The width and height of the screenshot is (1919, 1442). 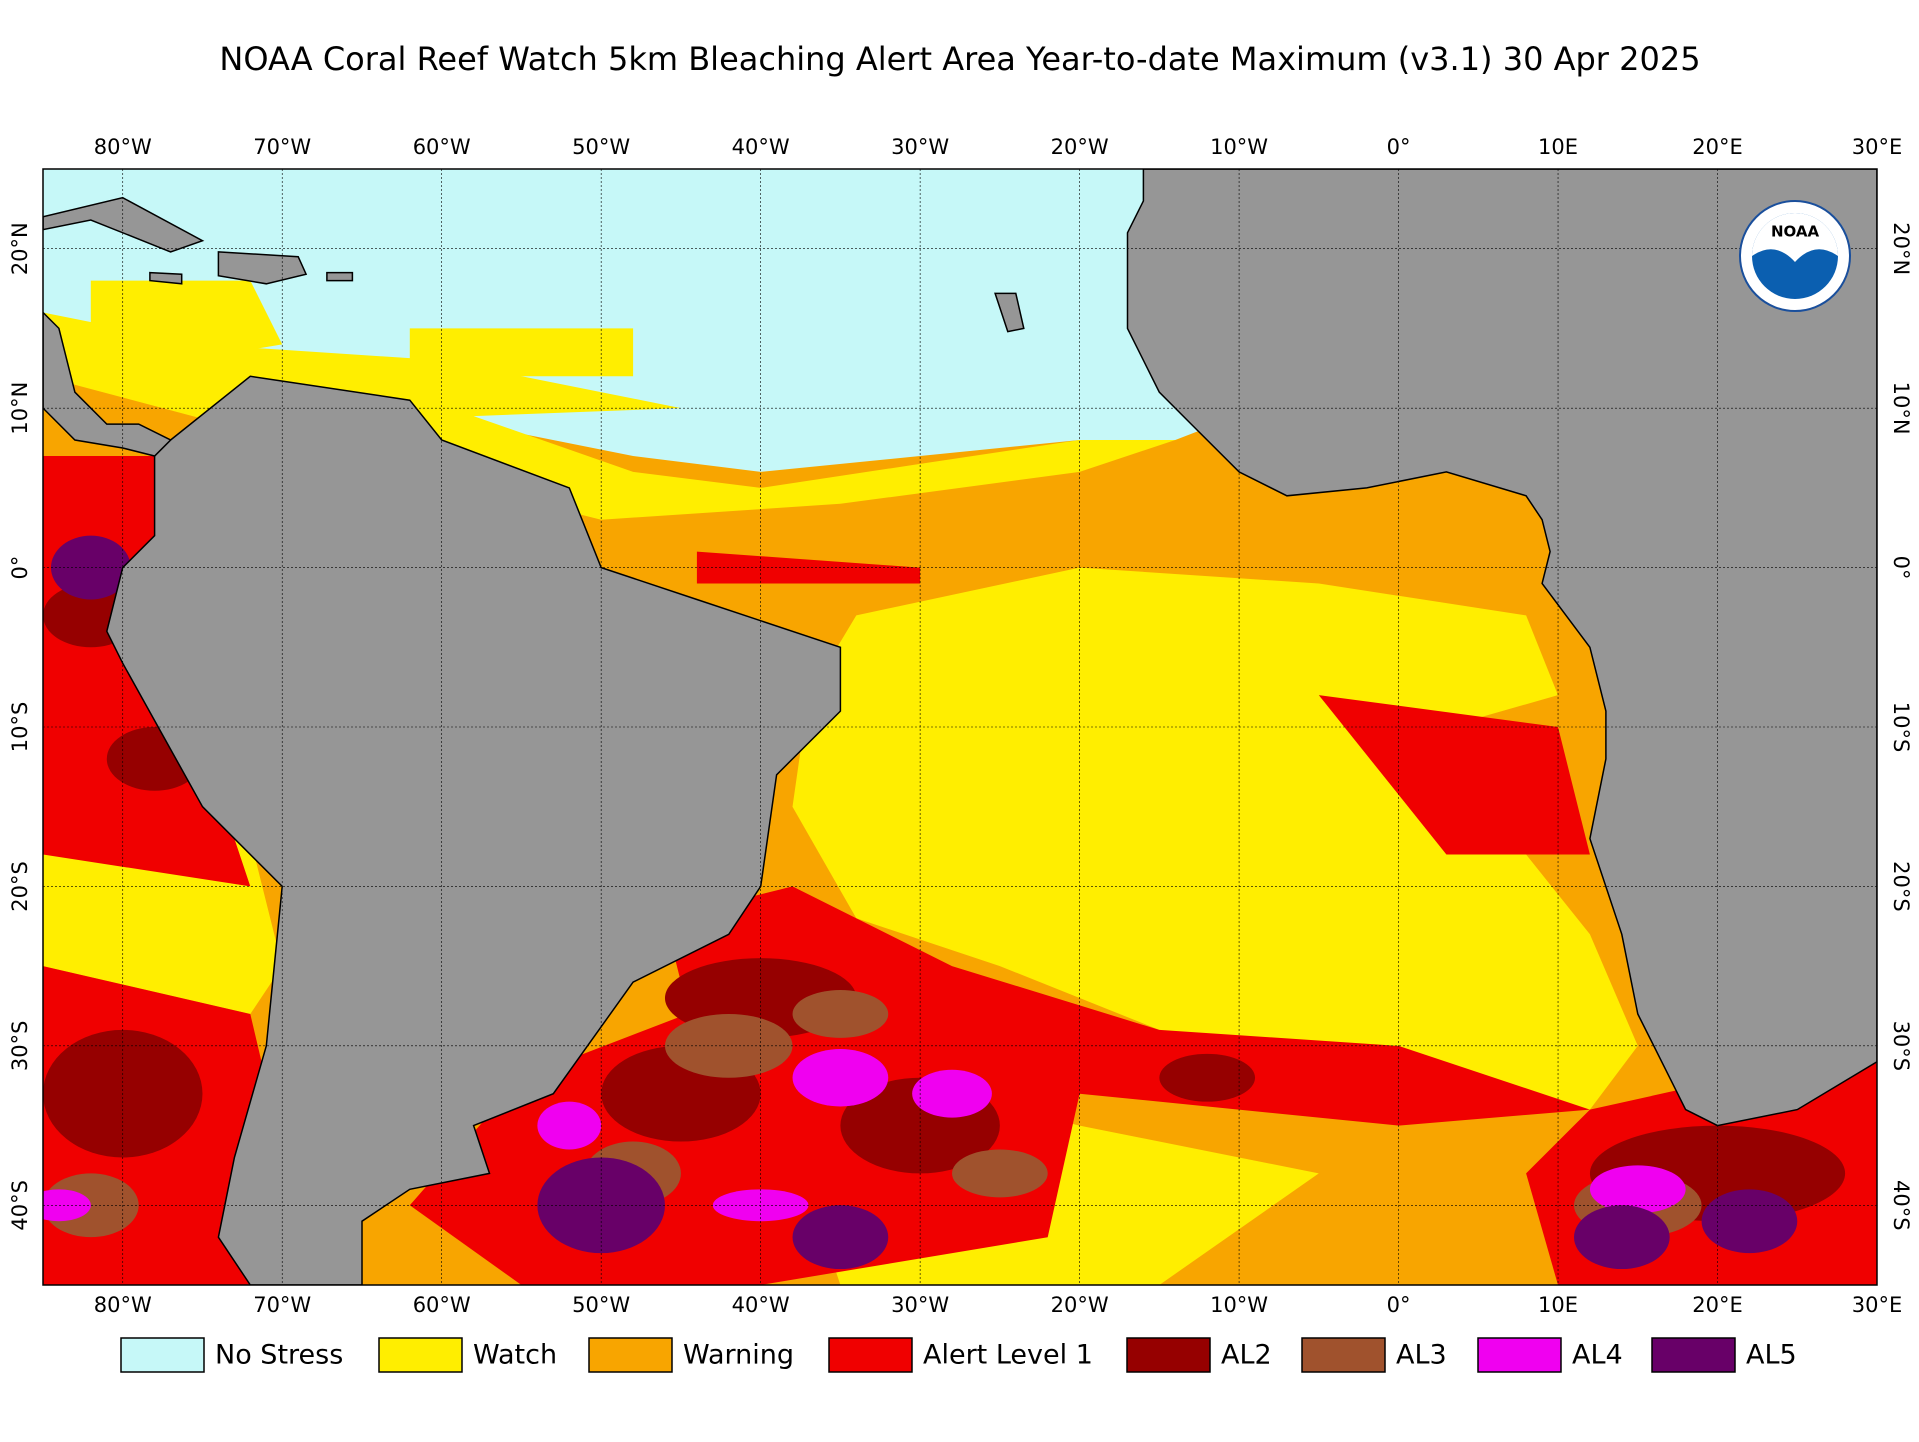 I want to click on legend-label: Watch, so click(x=515, y=1355).